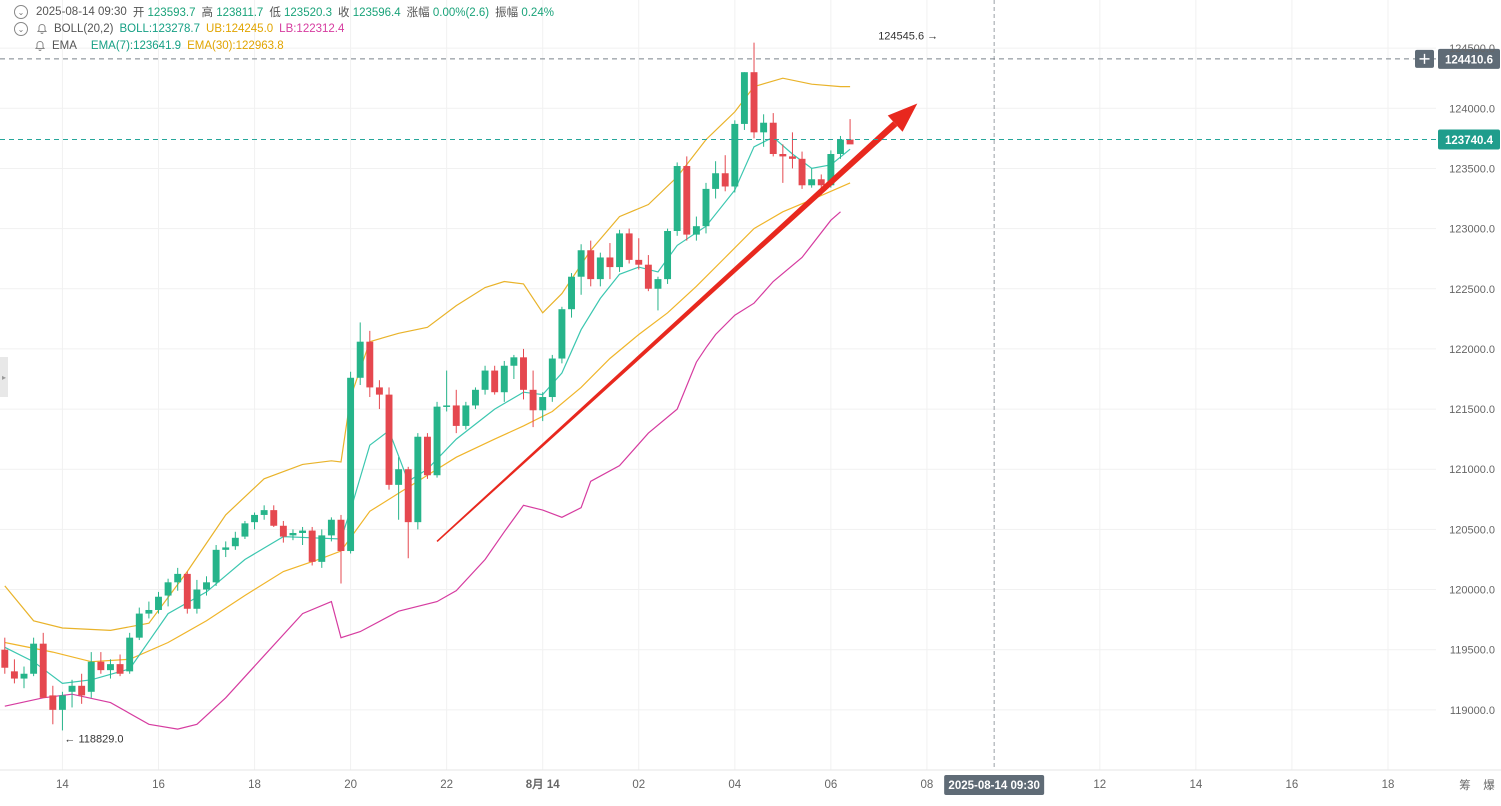 This screenshot has height=806, width=1501. What do you see at coordinates (1292, 785) in the screenshot?
I see `time-tick-label: 16` at bounding box center [1292, 785].